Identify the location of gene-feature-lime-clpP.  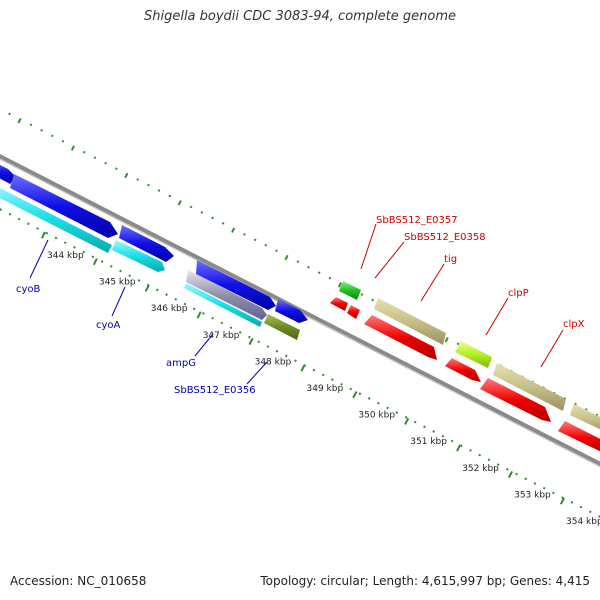
(473, 354).